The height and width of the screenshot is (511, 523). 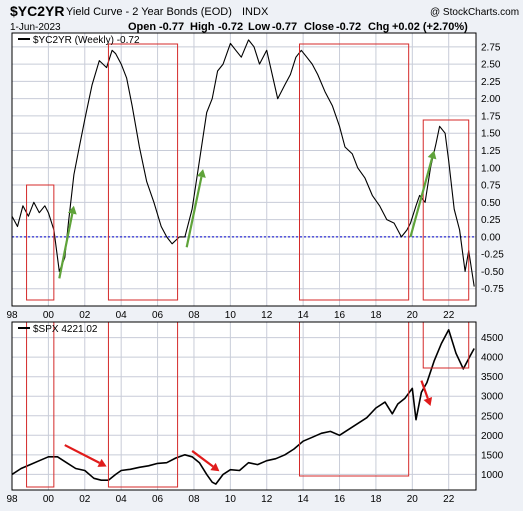 I want to click on spx-y-tick-label: 4000, so click(x=492, y=358).